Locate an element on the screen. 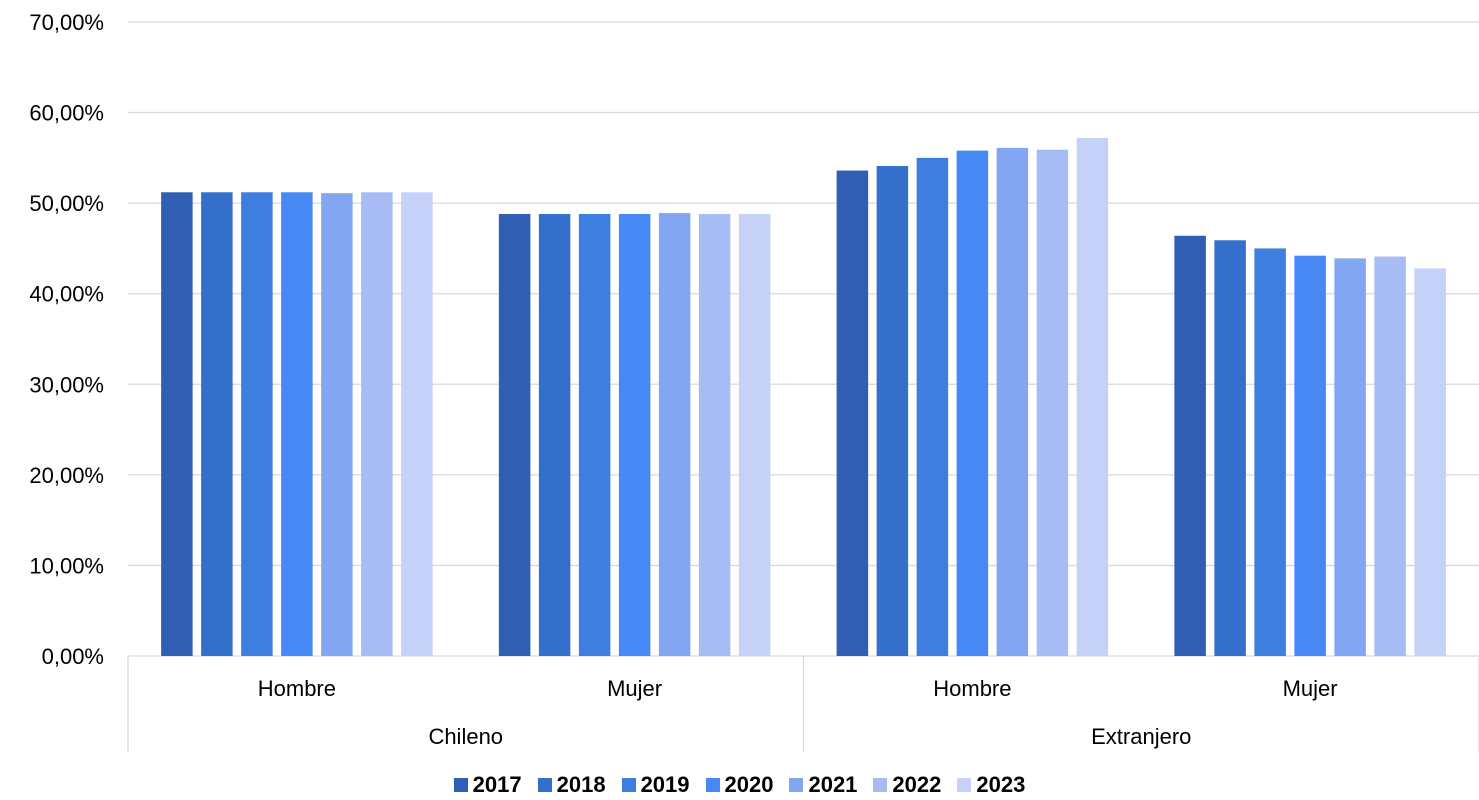 This screenshot has height=800, width=1479. y-tick-label: 0,00% is located at coordinates (73, 656).